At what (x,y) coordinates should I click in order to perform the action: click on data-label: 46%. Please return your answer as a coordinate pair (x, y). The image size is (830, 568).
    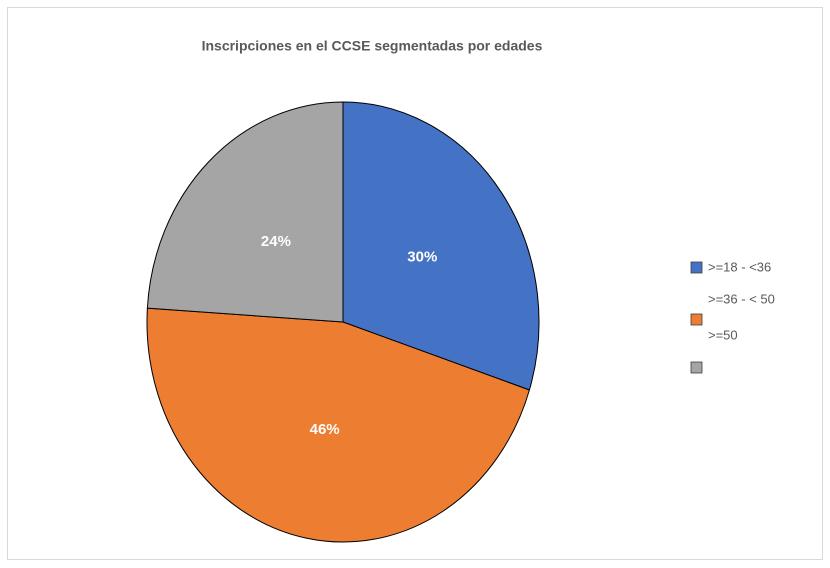
    Looking at the image, I should click on (325, 429).